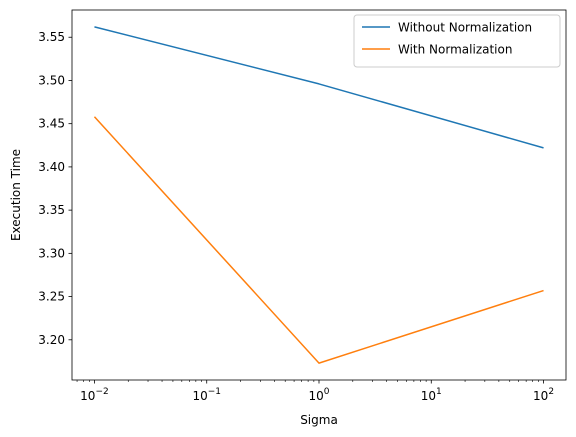 This screenshot has height=437, width=576. I want to click on y-tick-label: 3.35, so click(51, 210).